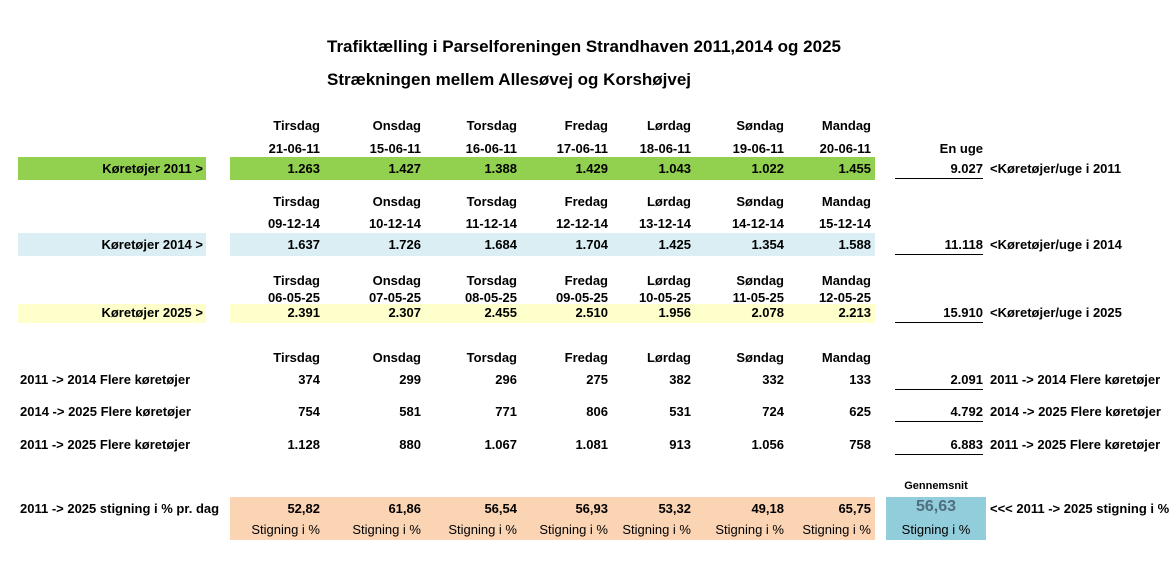 The width and height of the screenshot is (1174, 569). Describe the element at coordinates (760, 125) in the screenshot. I see `block2011-day-header: Søndag` at that location.